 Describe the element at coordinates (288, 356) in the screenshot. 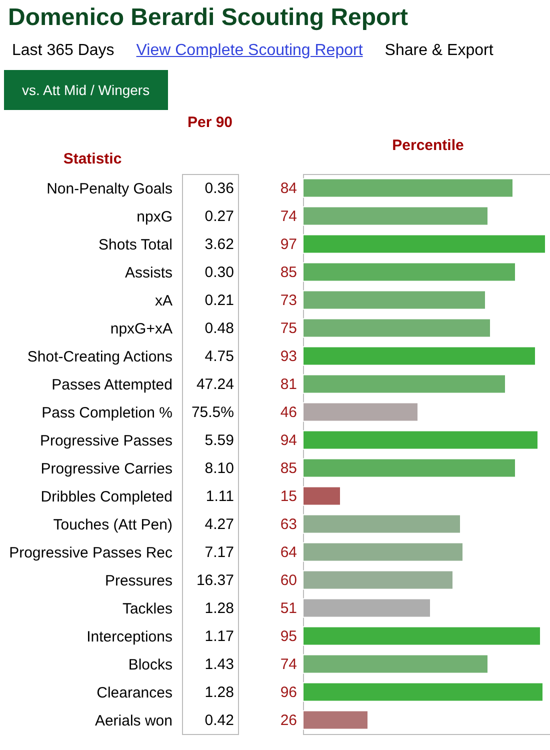

I see `data-label: 93` at that location.